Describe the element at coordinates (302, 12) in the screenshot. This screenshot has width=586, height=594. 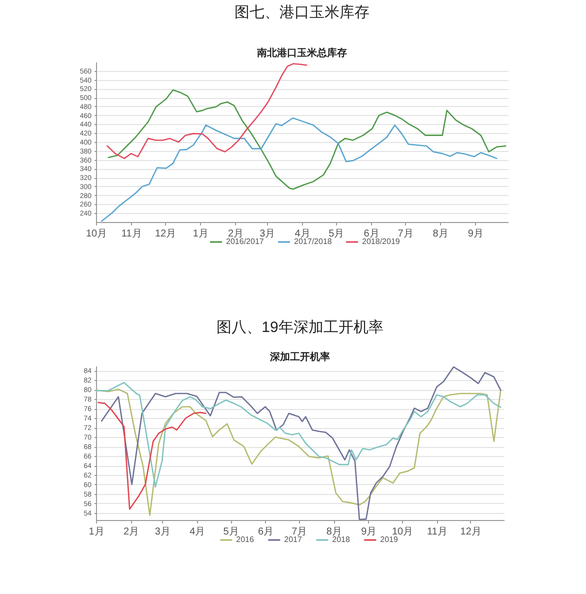
I see `chart-title: 图七、港口玉米库存` at that location.